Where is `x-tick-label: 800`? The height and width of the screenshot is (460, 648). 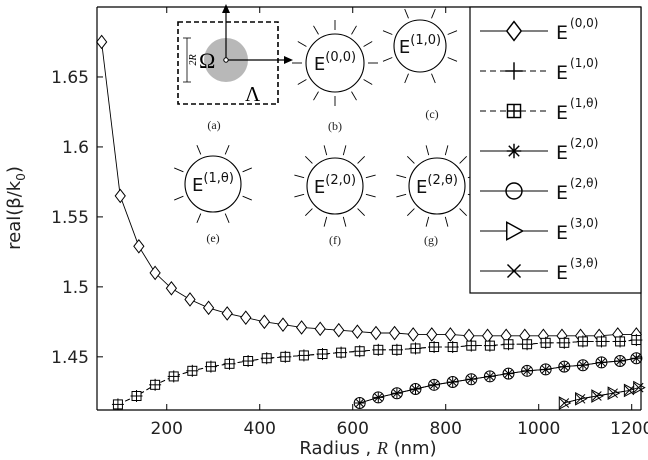
x-tick-label: 800 is located at coordinates (445, 429).